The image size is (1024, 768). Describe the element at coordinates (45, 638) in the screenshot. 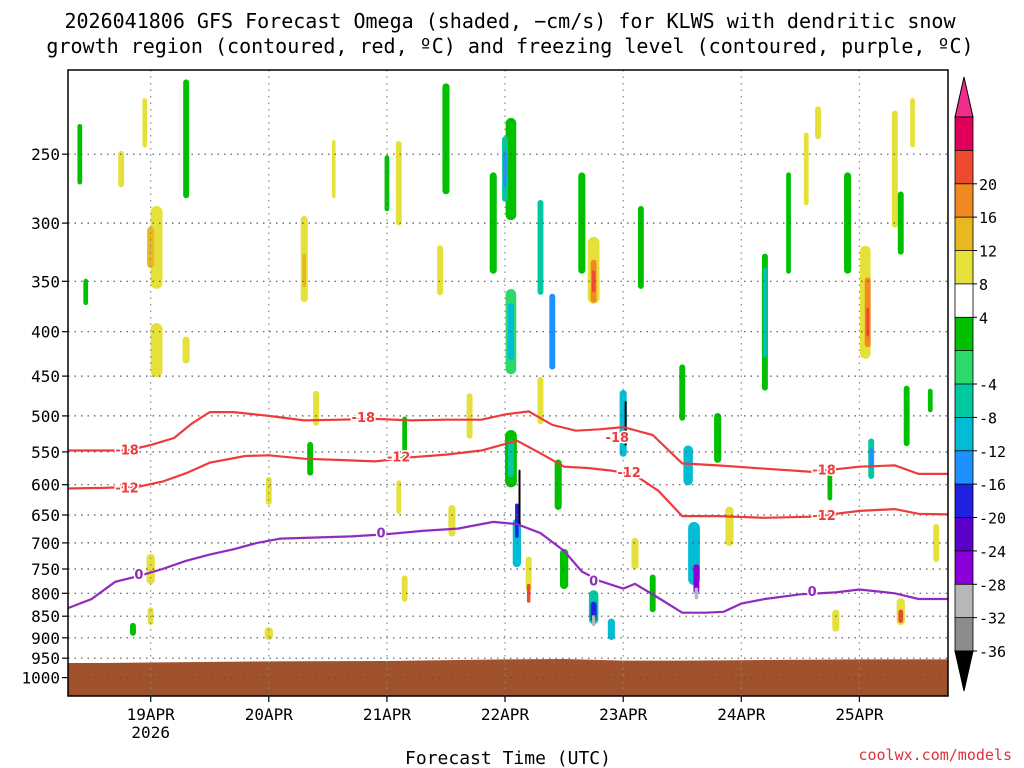

I see `y-tick-label-900: 900` at that location.